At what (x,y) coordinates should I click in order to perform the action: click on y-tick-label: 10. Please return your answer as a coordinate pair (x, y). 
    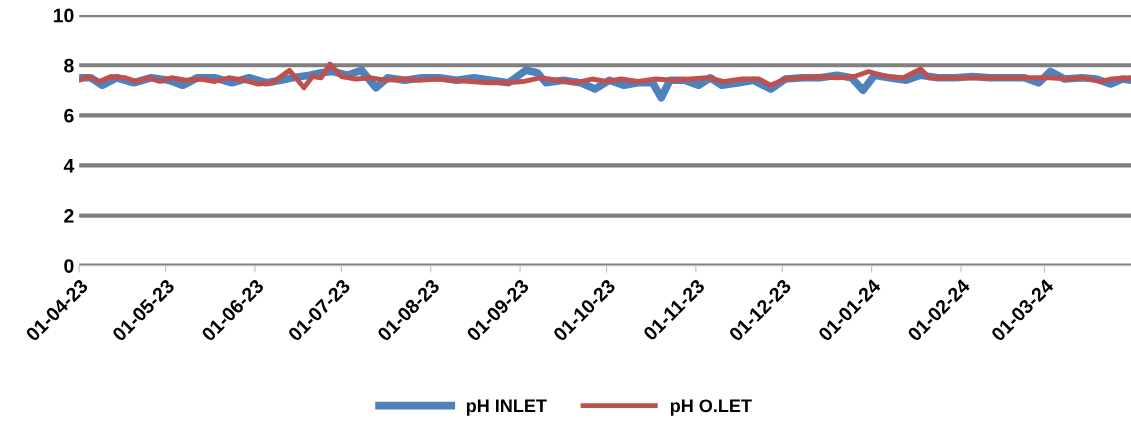
    Looking at the image, I should click on (63, 15).